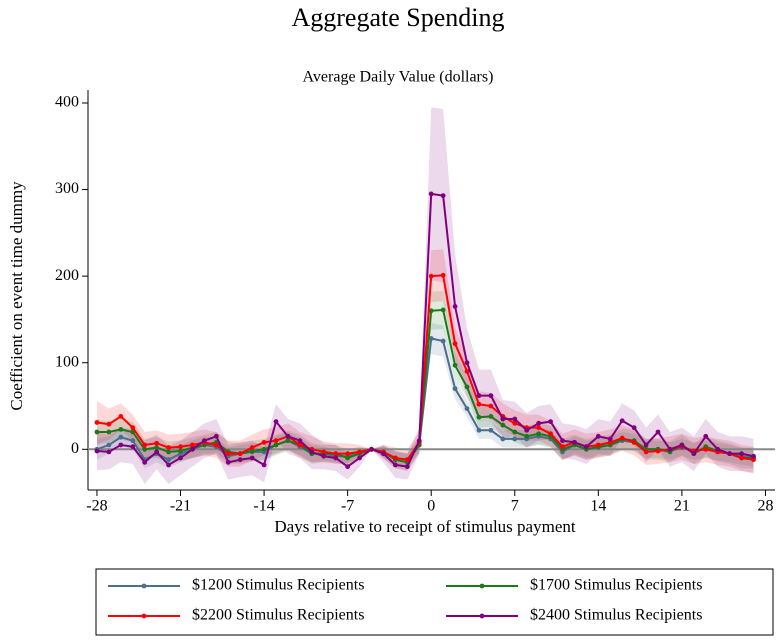  I want to click on legend-label: $1200 Stimulus Recipients, so click(278, 585).